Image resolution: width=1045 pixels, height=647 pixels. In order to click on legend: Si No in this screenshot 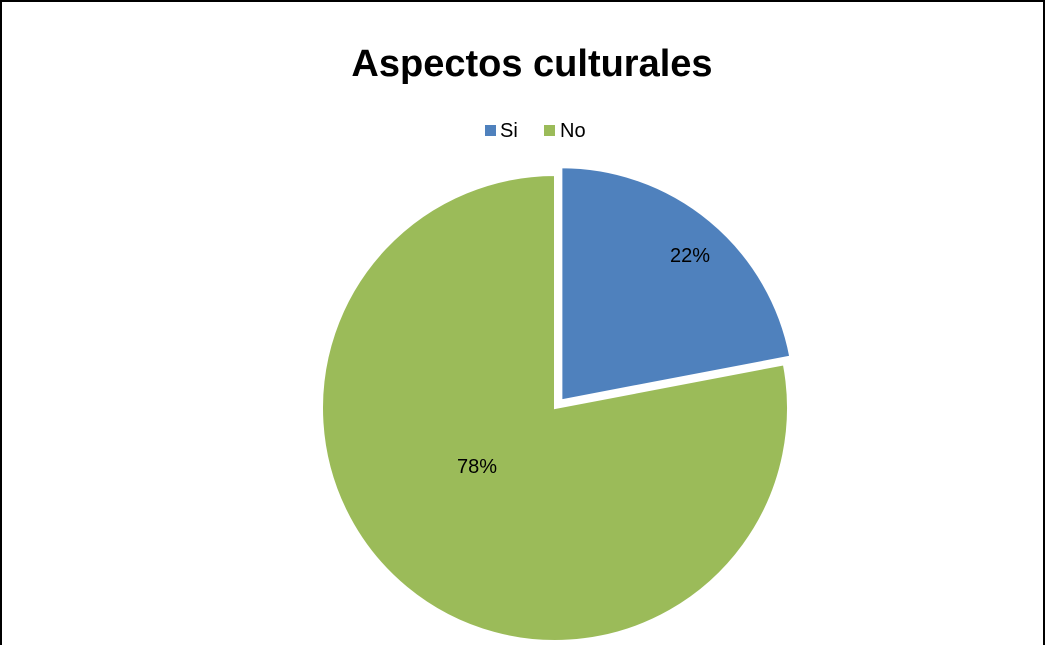, I will do `click(535, 131)`.